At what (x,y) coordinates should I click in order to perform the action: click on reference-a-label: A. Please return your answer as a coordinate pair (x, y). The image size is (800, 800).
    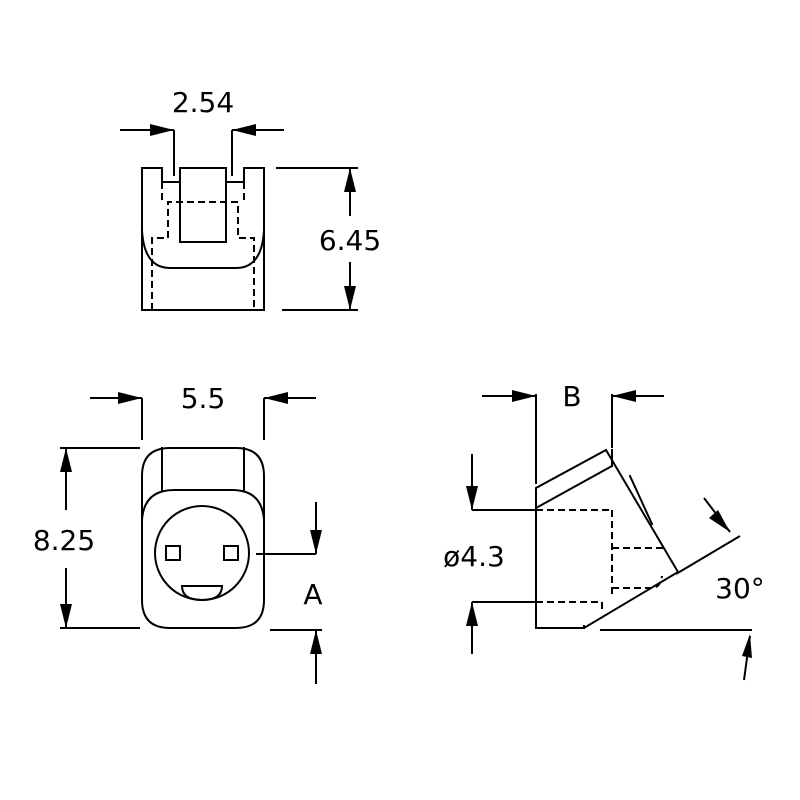
    Looking at the image, I should click on (312, 594).